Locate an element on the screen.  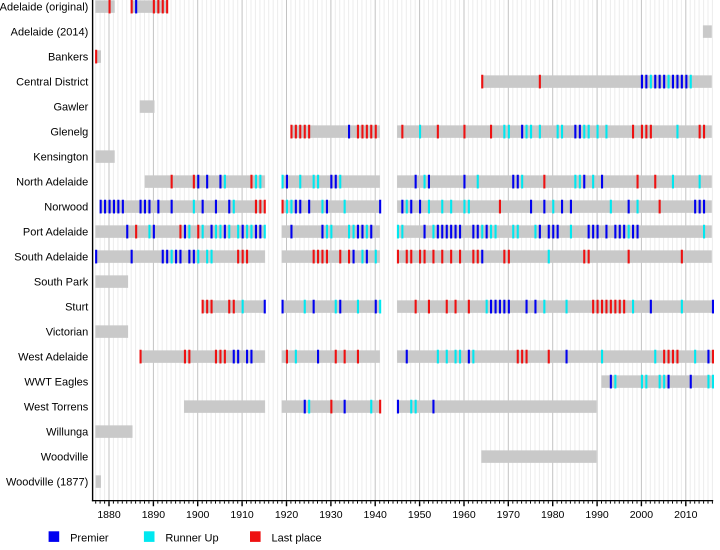
svg-text: North Adelaide is located at coordinates (52, 183).